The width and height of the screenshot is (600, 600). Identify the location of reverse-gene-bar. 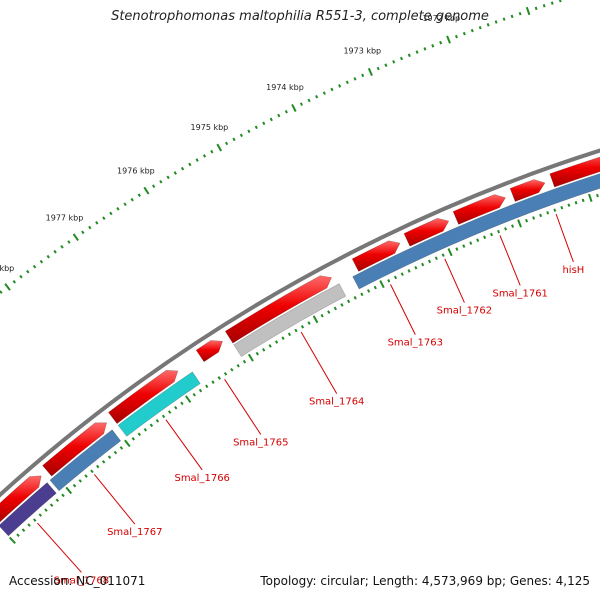
(476, 231).